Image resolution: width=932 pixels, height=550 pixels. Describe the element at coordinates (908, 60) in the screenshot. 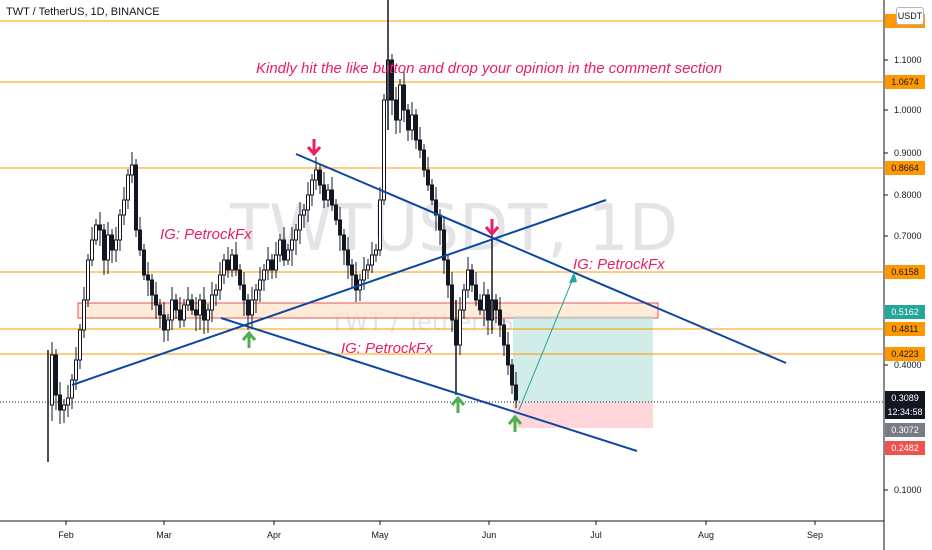

I see `y-tick-label: 1.1000` at that location.